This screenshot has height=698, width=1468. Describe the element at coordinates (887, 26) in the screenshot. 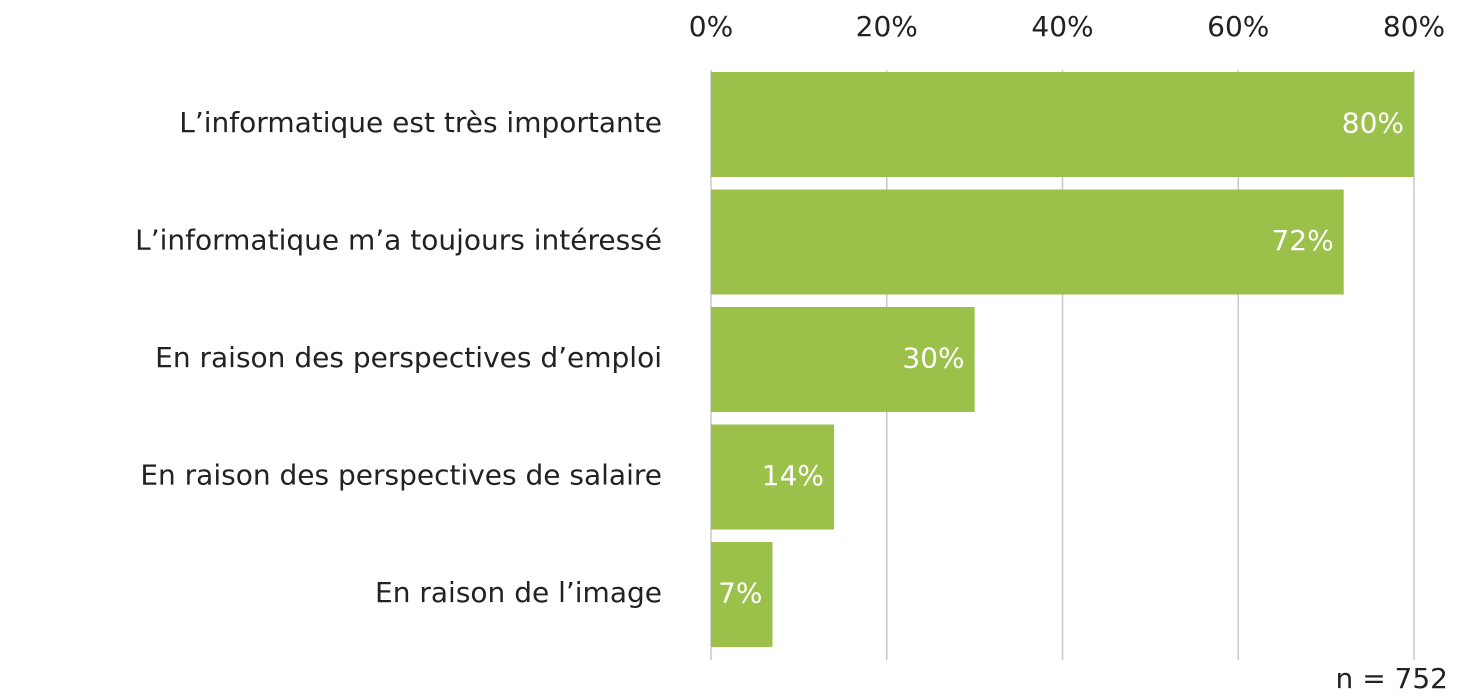

I see `x-tick-label: 20%` at that location.